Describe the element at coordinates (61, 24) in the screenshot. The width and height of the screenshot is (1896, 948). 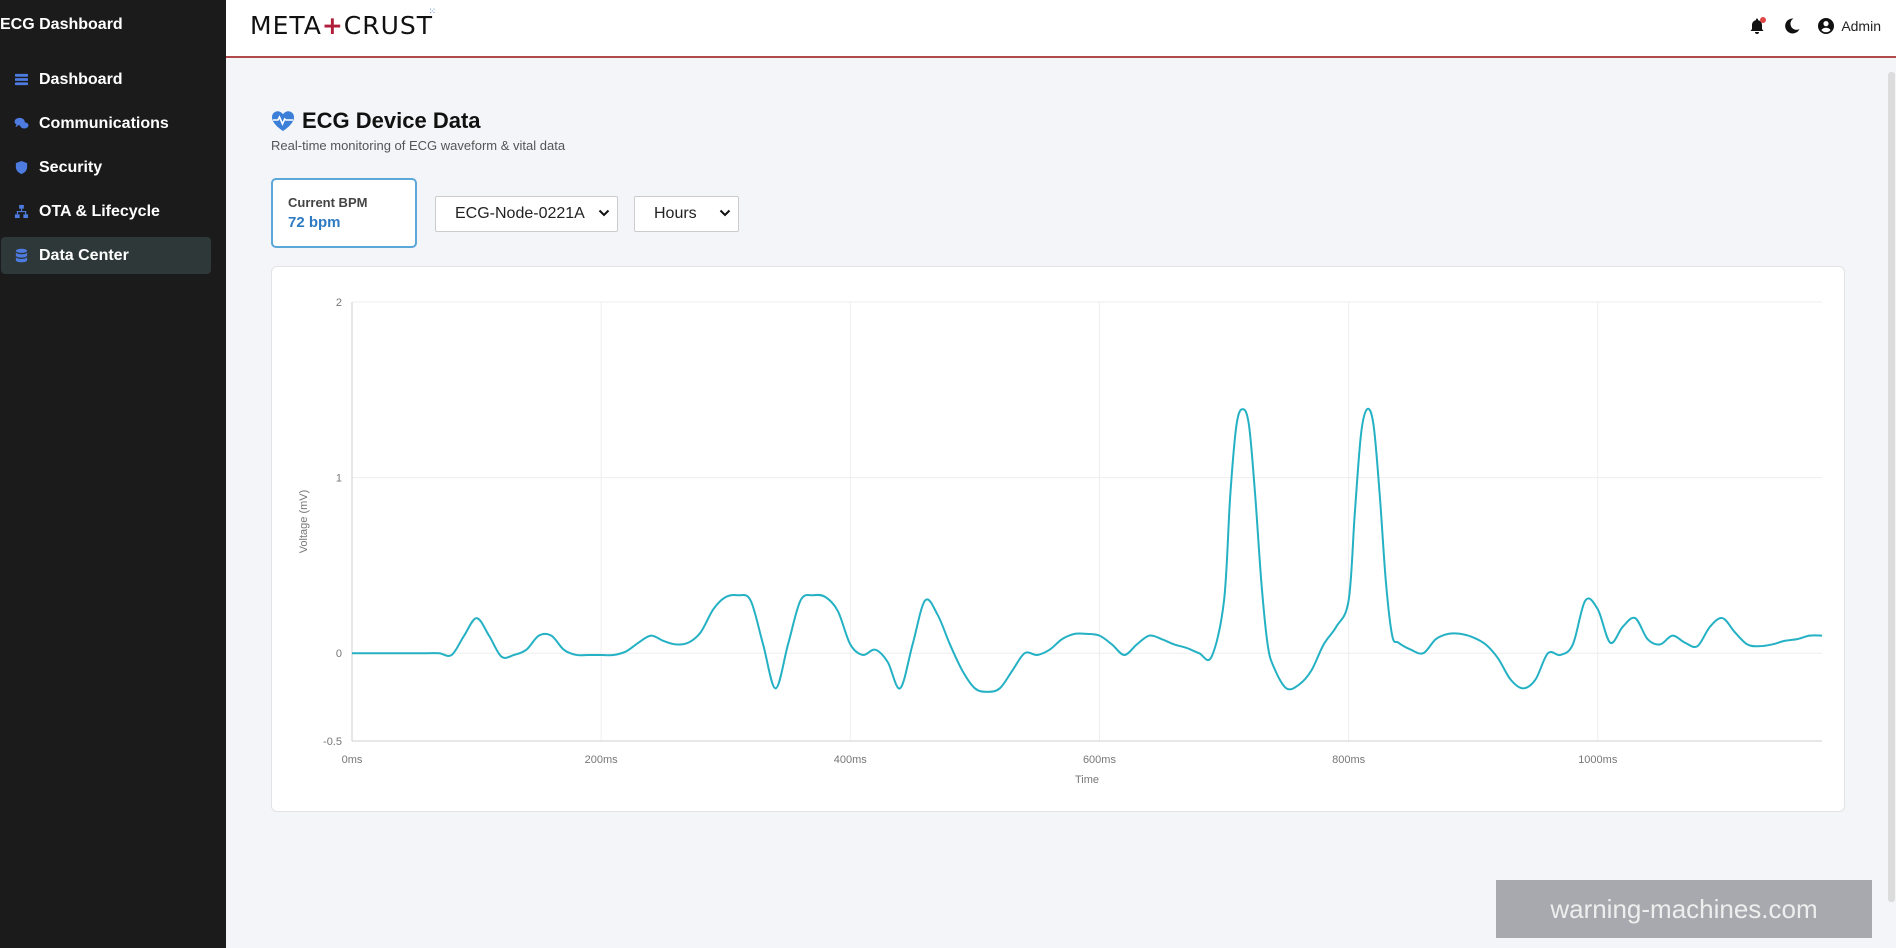
I see `app-brand: ECG Dashboard` at that location.